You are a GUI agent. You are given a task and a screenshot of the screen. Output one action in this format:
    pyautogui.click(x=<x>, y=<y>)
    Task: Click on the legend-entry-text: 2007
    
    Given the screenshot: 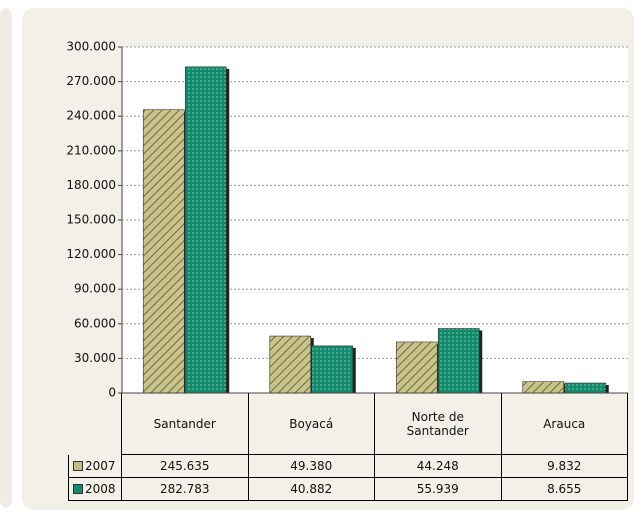 What is the action you would take?
    pyautogui.click(x=100, y=466)
    